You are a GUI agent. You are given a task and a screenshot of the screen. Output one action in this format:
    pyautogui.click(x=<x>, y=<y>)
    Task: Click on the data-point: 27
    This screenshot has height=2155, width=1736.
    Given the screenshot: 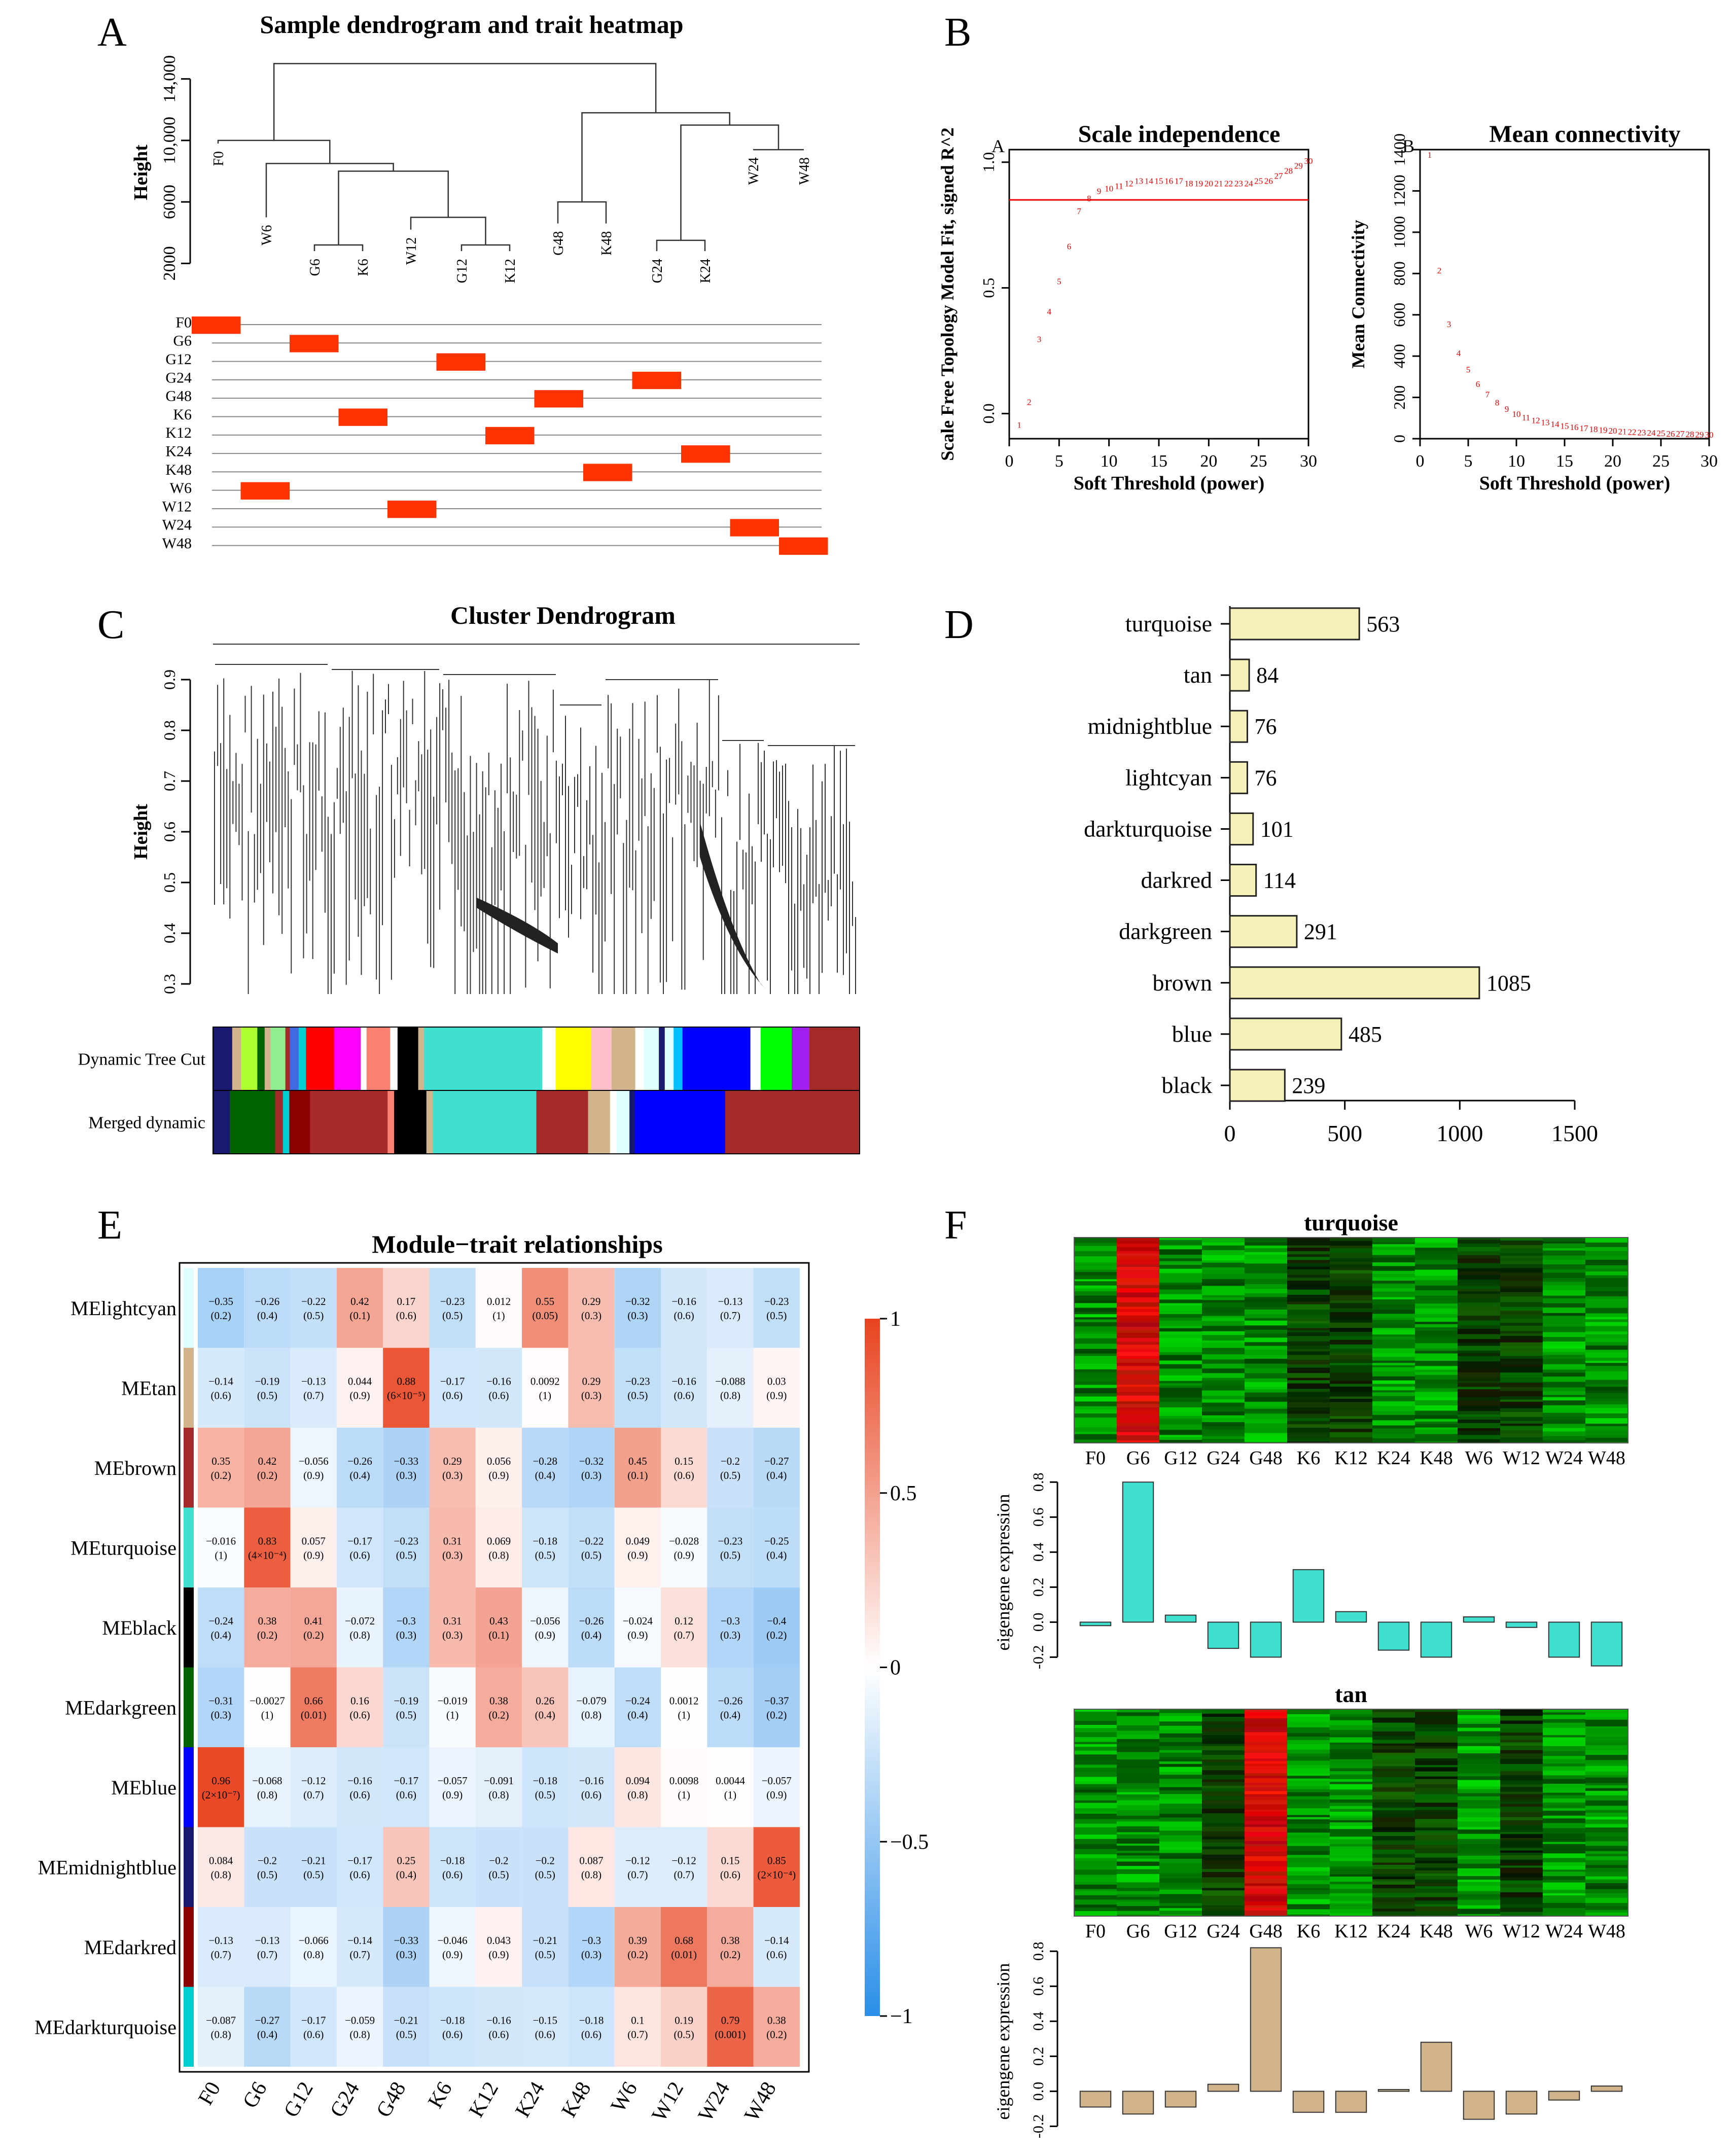 What is the action you would take?
    pyautogui.click(x=1279, y=176)
    